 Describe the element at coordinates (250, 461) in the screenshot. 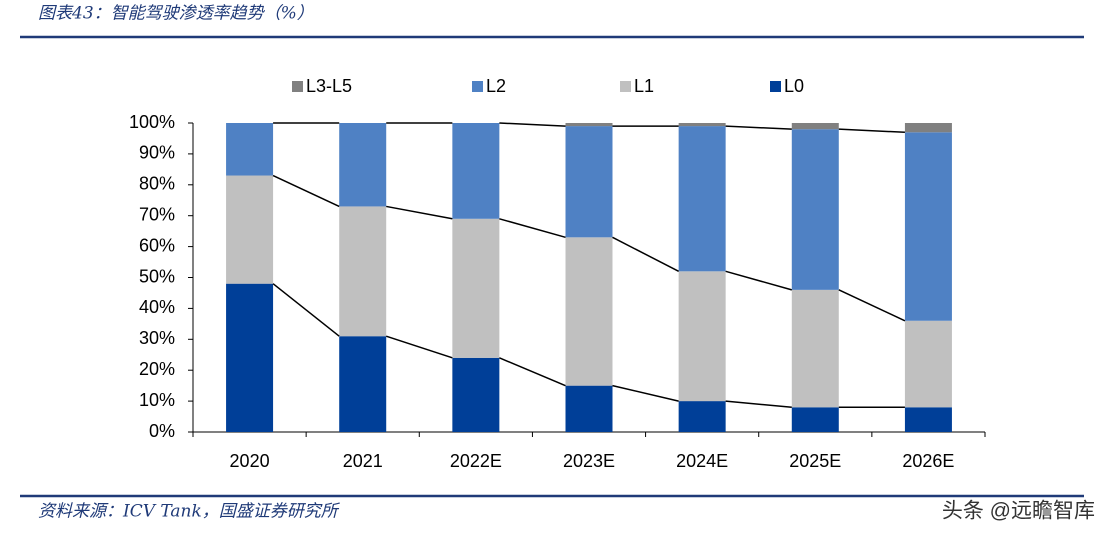

I see `x-tick-label: 2020` at that location.